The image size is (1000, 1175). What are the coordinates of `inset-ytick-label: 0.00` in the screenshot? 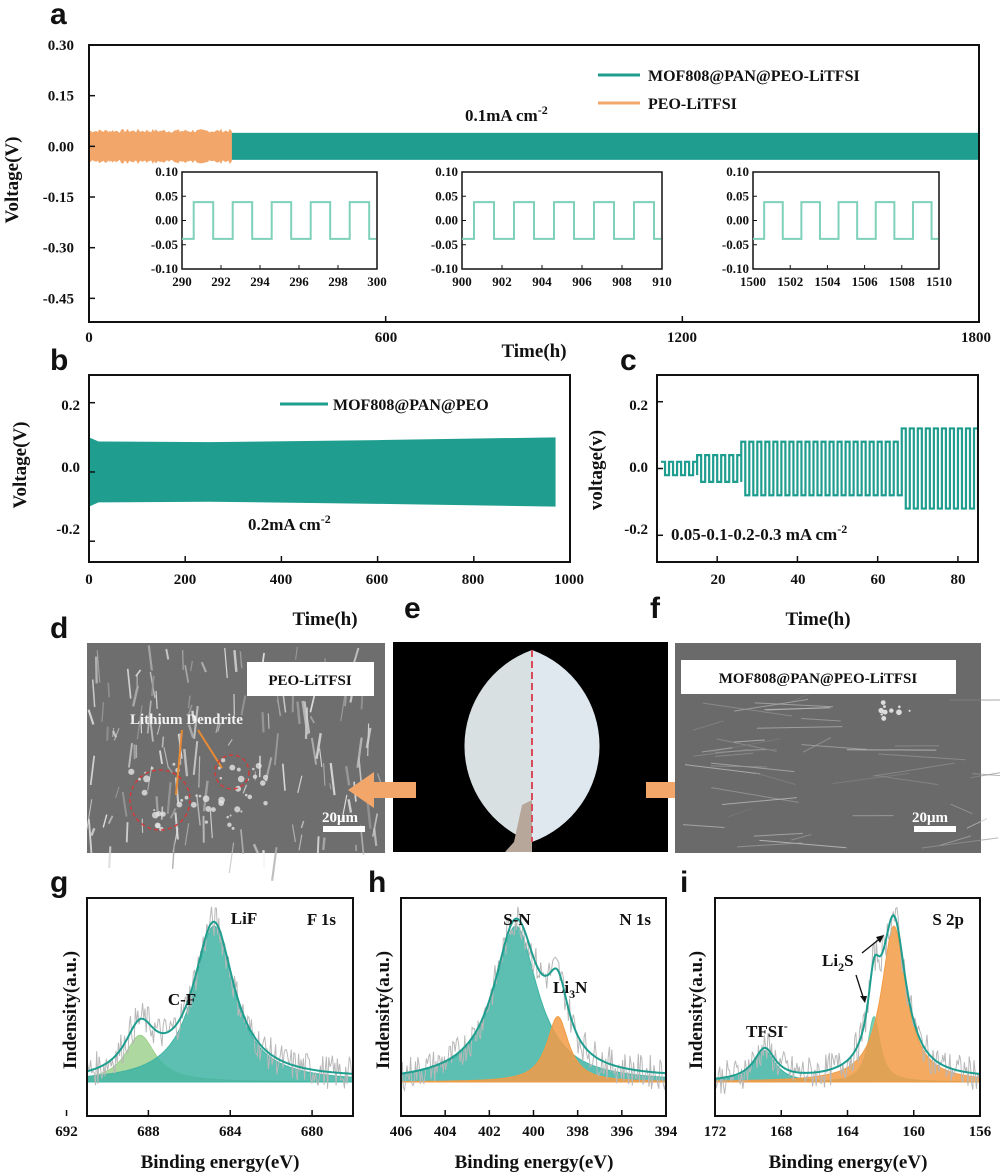 It's located at (446, 220).